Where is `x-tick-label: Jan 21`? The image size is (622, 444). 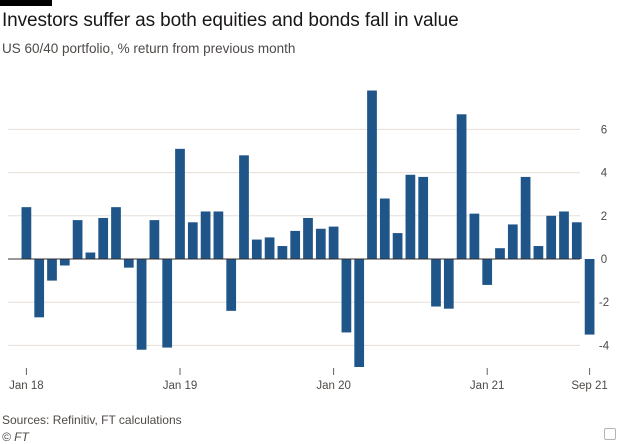
x-tick-label: Jan 21 is located at coordinates (487, 386).